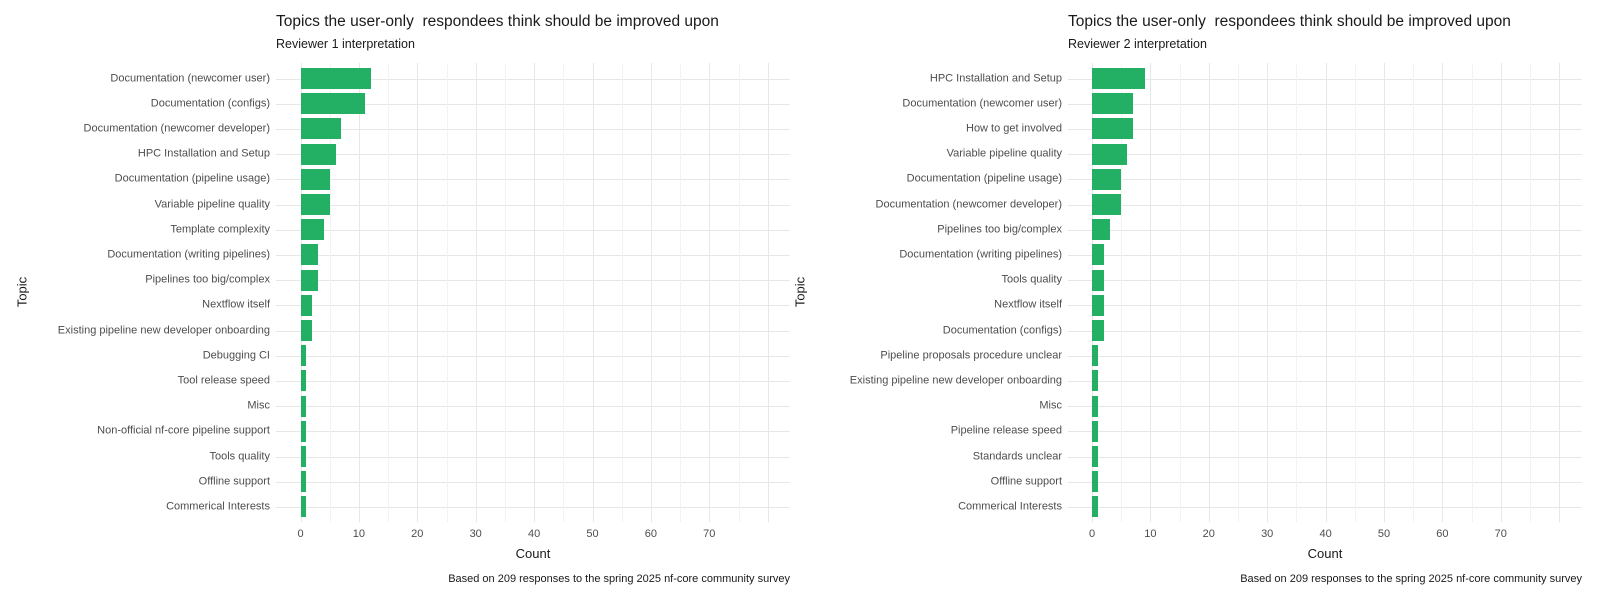 The width and height of the screenshot is (1600, 600). Describe the element at coordinates (971, 355) in the screenshot. I see `category-label: Pipeline proposals procedure unclear` at that location.